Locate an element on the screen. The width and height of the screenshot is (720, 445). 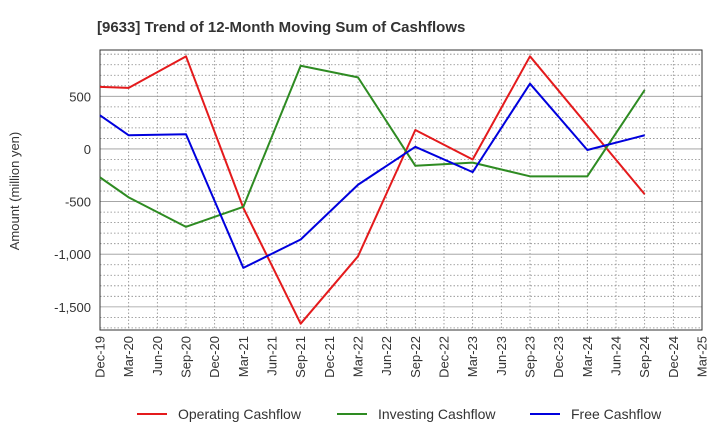
y-axis-label: Amount (million yen) is located at coordinates (14, 191).